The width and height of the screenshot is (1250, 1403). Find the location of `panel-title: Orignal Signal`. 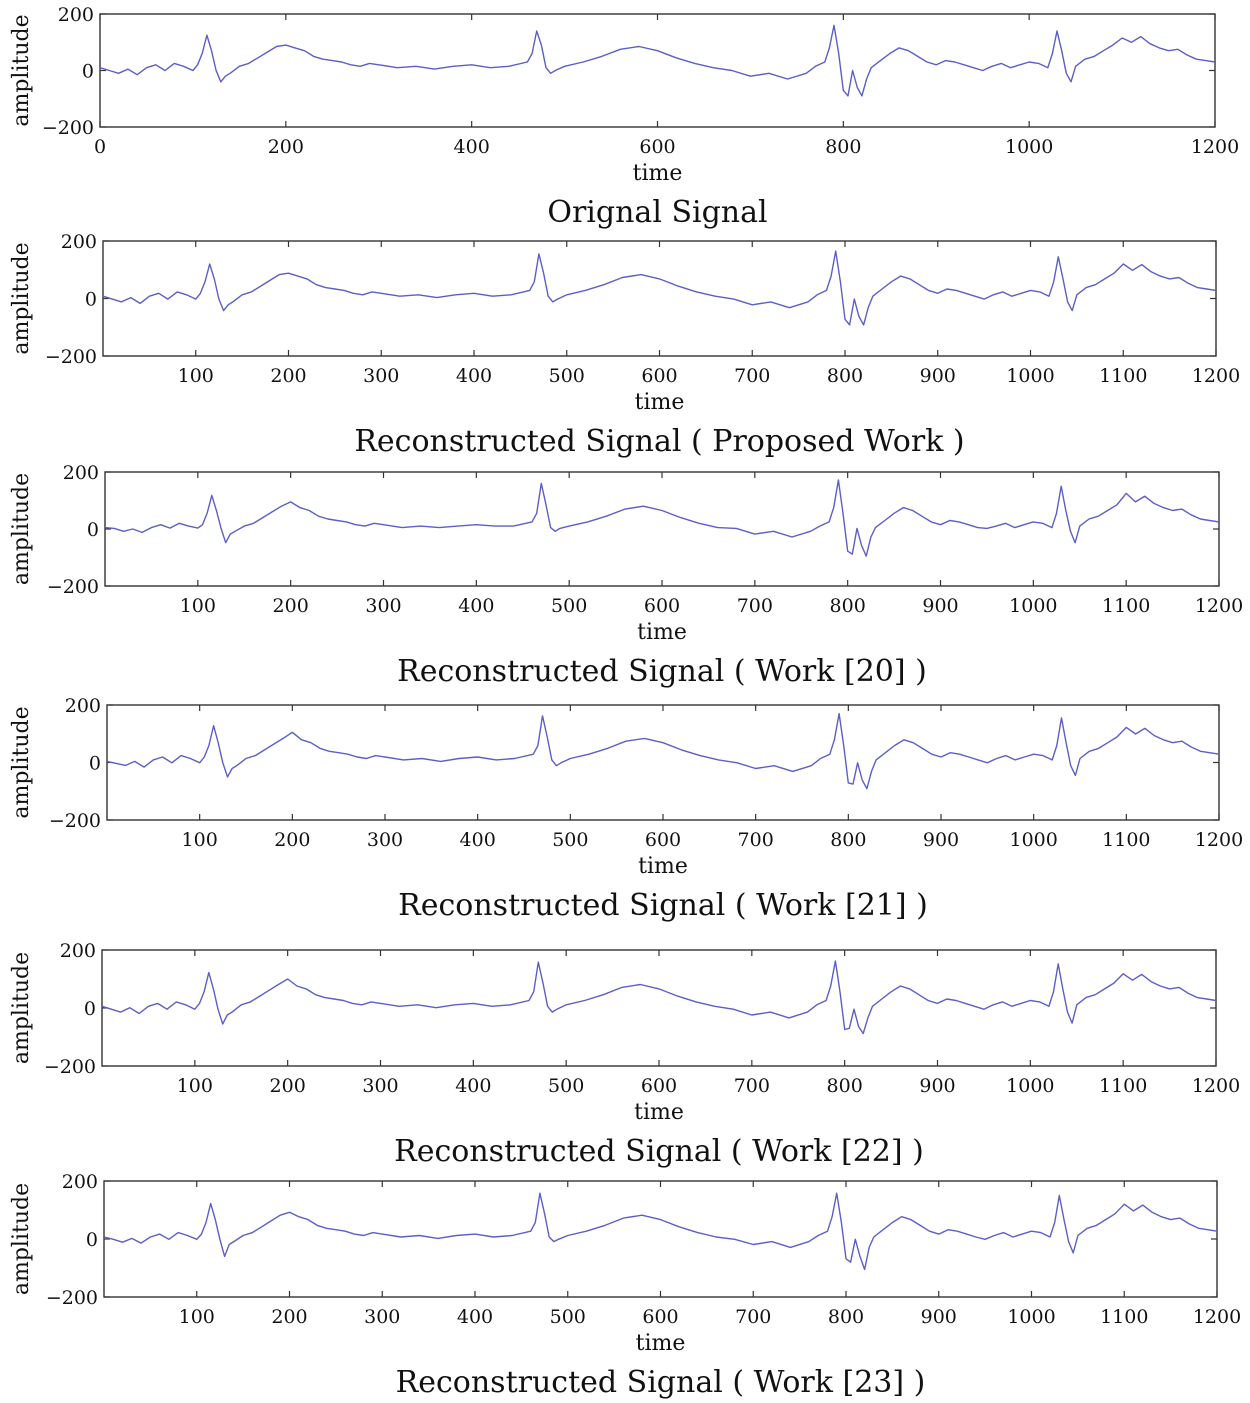

panel-title: Orignal Signal is located at coordinates (657, 212).